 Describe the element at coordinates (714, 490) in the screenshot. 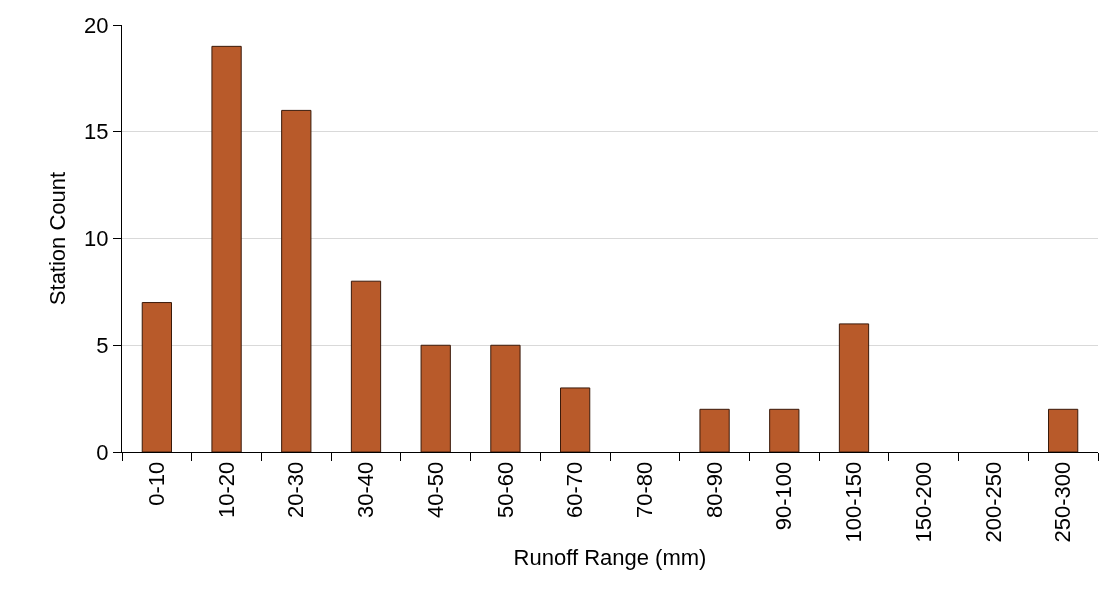

I see `x-tick-label: 80-90` at that location.